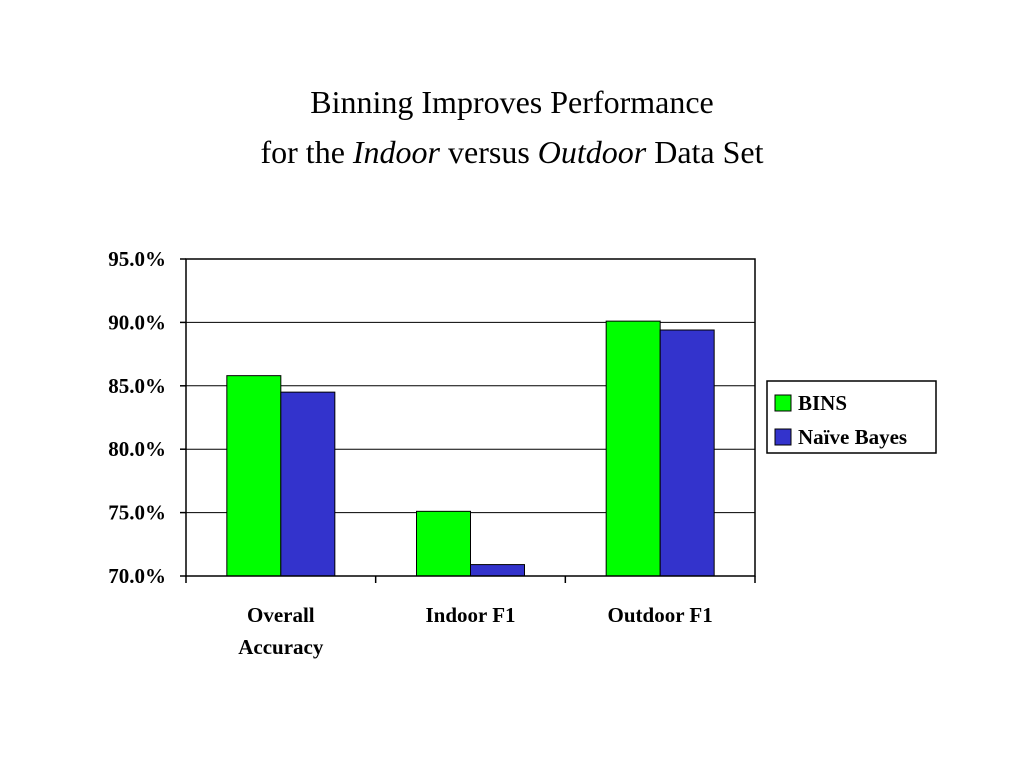 Image resolution: width=1024 pixels, height=768 pixels. I want to click on y-tick-label: 95.0%, so click(137, 259).